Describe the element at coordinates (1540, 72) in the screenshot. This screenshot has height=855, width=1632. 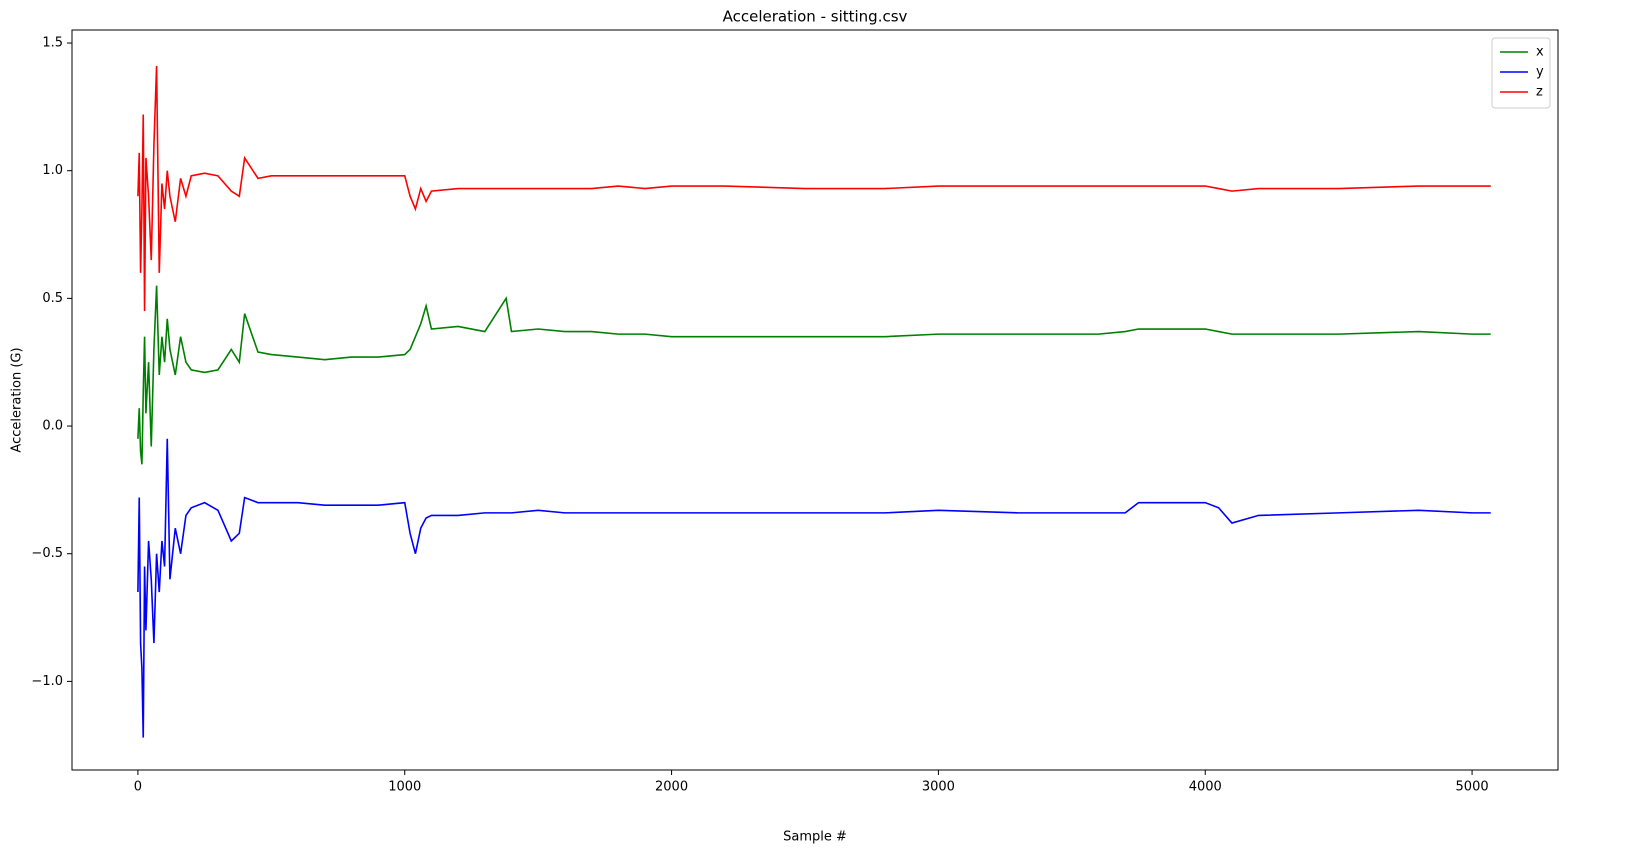
I see `legend-label: y` at that location.